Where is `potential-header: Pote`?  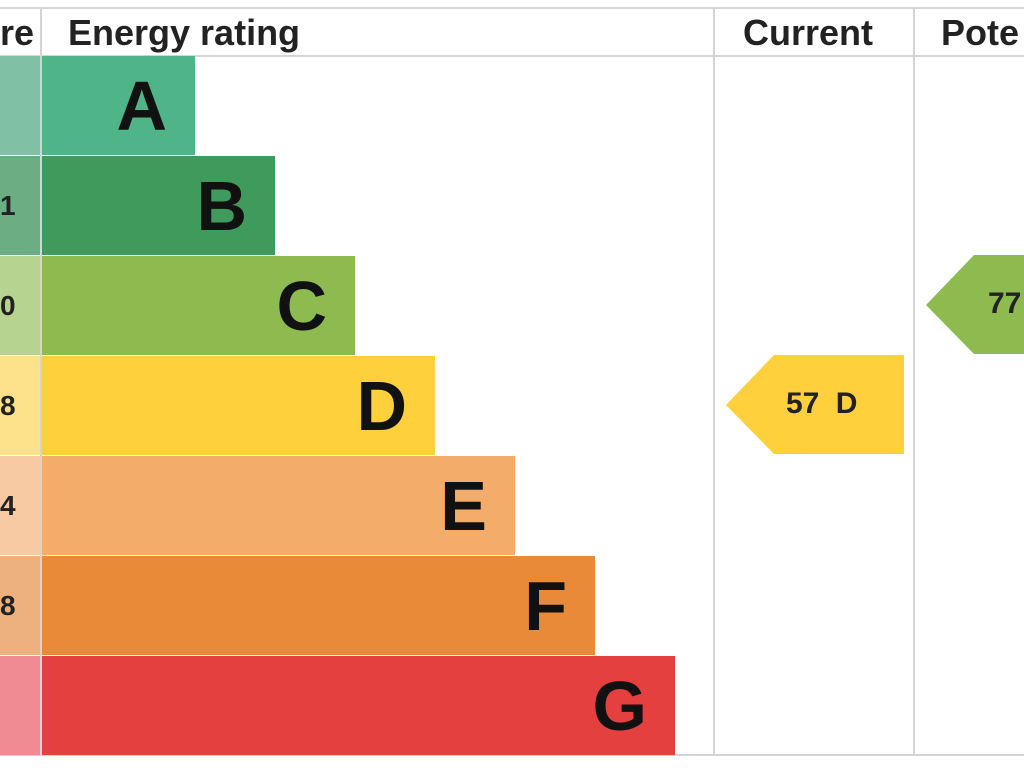 potential-header: Pote is located at coordinates (980, 32).